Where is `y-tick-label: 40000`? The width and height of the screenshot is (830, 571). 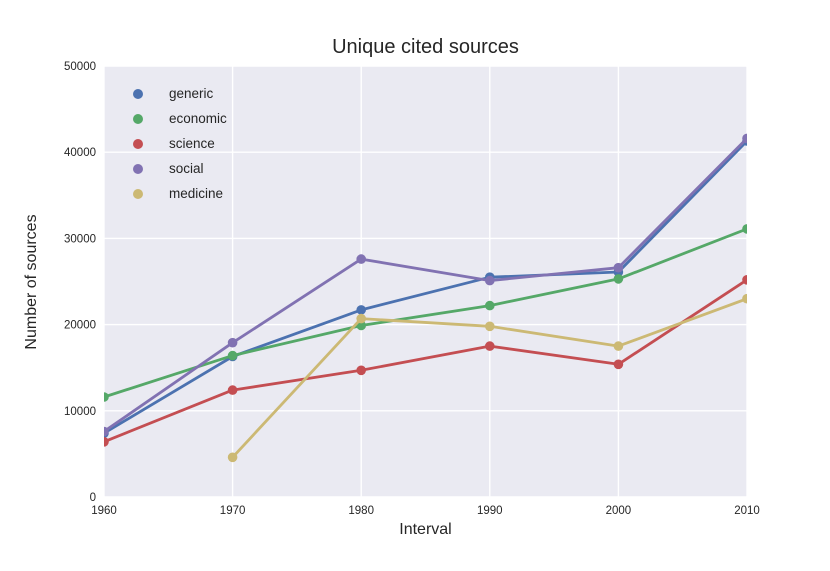
y-tick-label: 40000 is located at coordinates (80, 153).